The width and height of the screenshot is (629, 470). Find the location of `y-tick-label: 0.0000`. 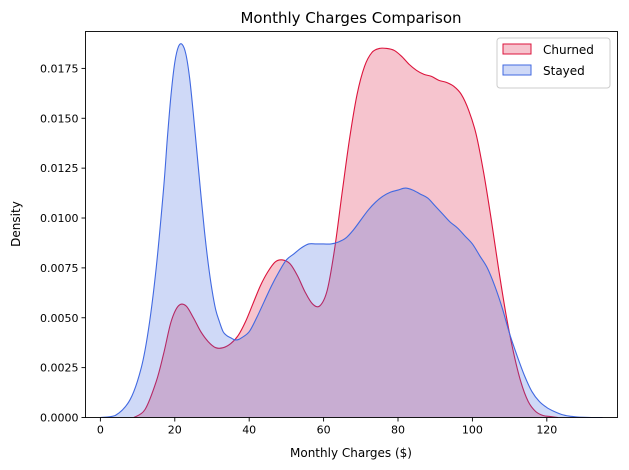

y-tick-label: 0.0000 is located at coordinates (59, 418).